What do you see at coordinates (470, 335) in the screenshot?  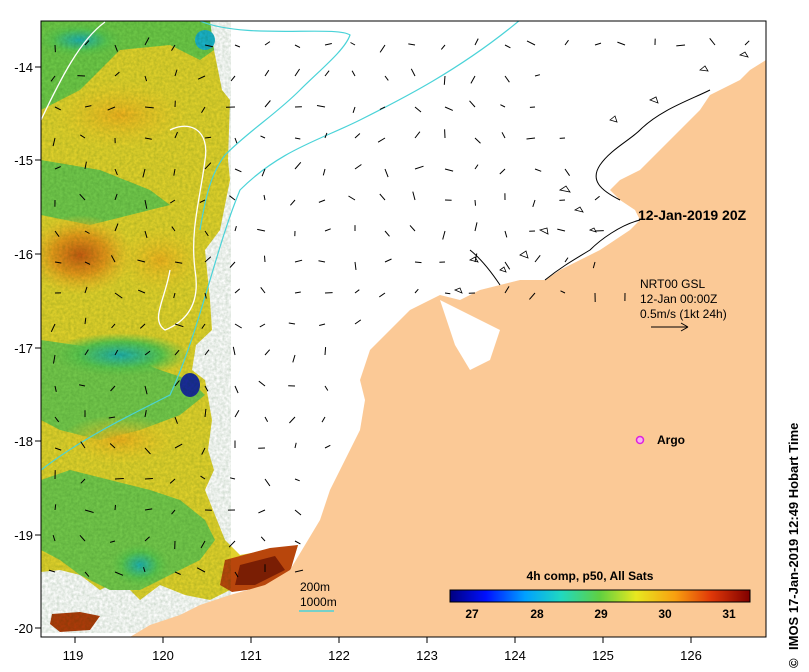 I see `king-sound` at bounding box center [470, 335].